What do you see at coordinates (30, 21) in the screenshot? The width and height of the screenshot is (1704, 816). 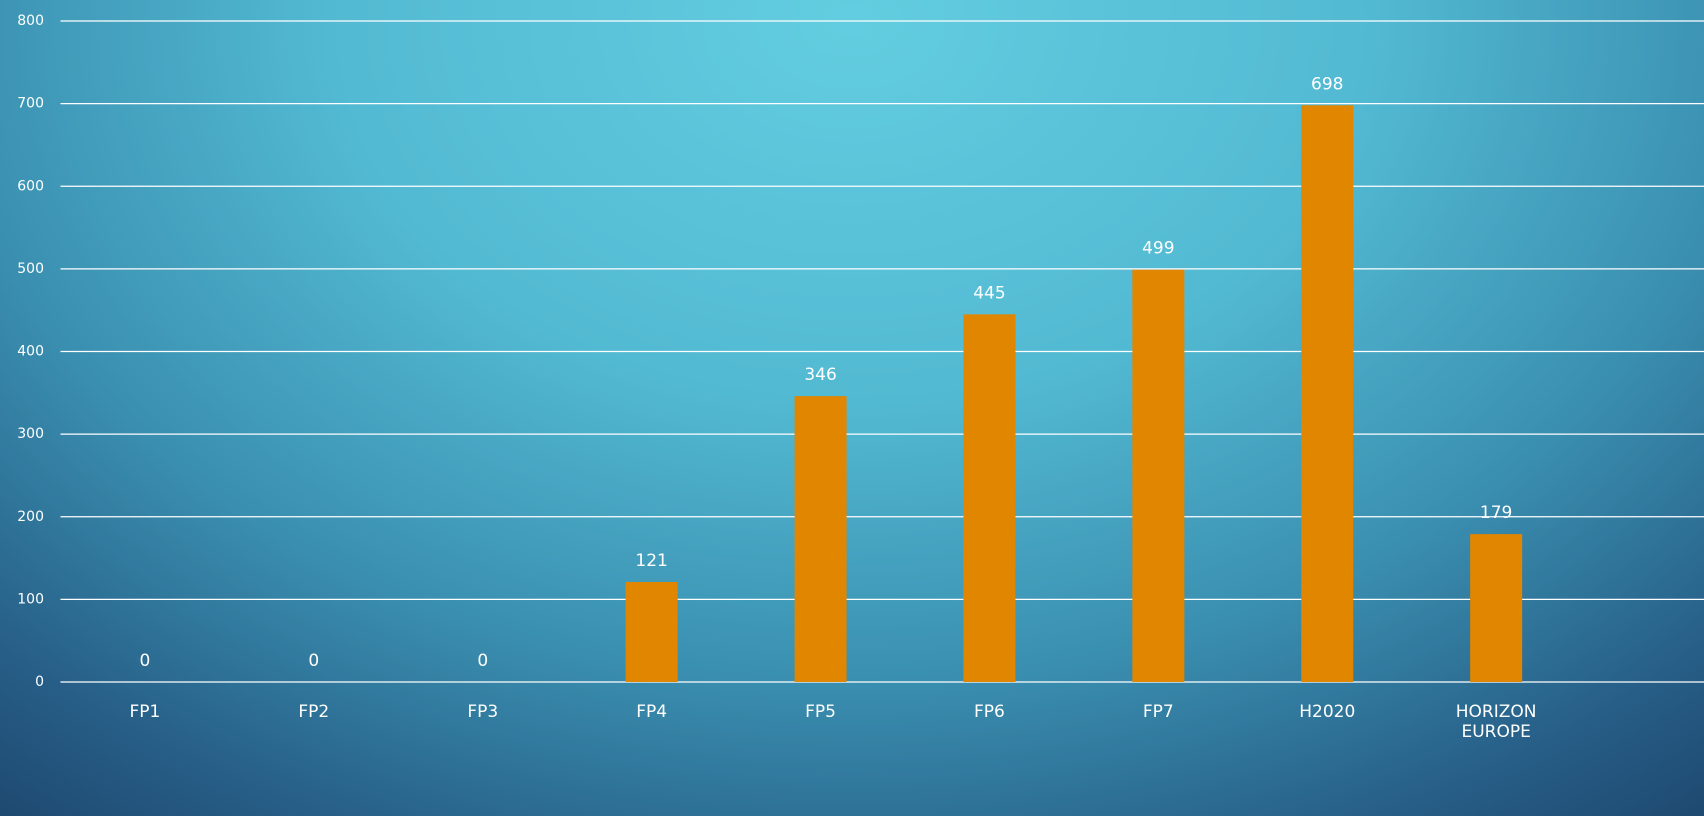 I see `y-tick-label: 800` at bounding box center [30, 21].